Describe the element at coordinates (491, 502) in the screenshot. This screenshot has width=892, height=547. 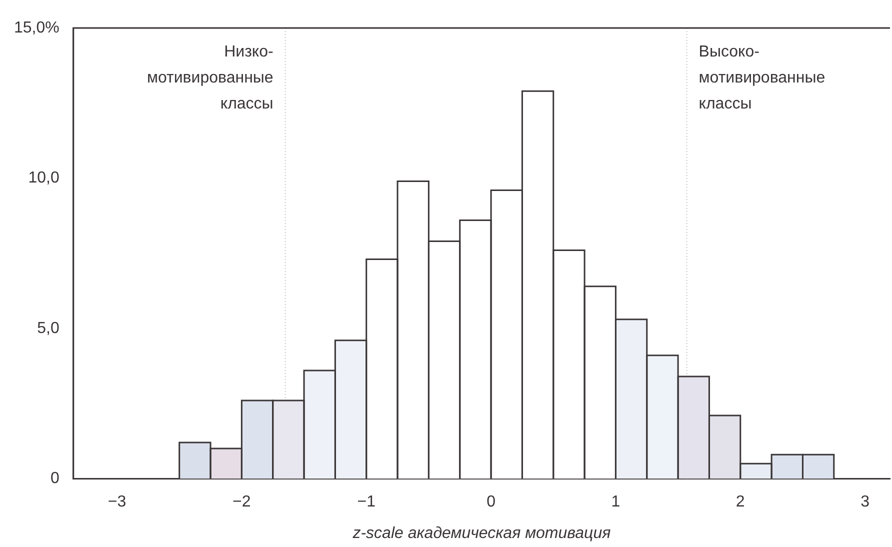
I see `x-tick-label: 0` at that location.